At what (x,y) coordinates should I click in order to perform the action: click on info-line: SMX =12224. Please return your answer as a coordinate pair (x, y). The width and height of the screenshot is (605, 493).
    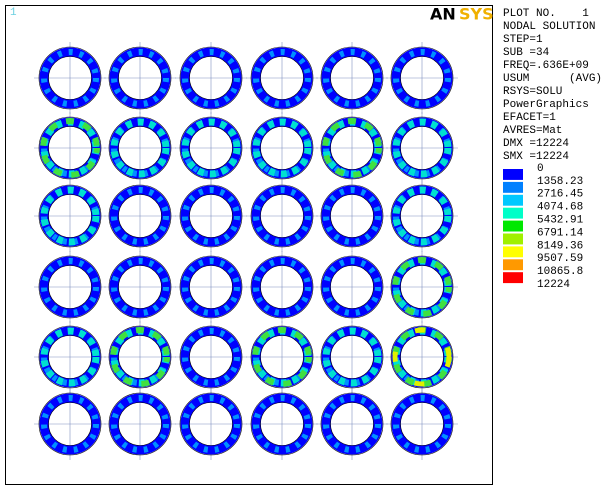
    Looking at the image, I should click on (536, 157).